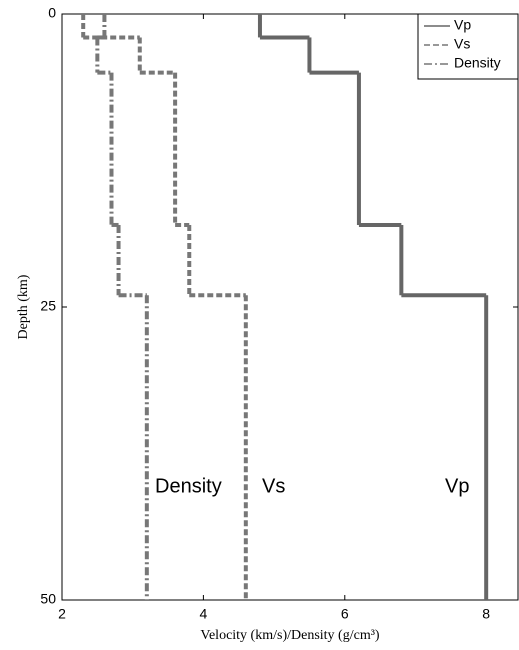  I want to click on annotation: Density, so click(188, 486).